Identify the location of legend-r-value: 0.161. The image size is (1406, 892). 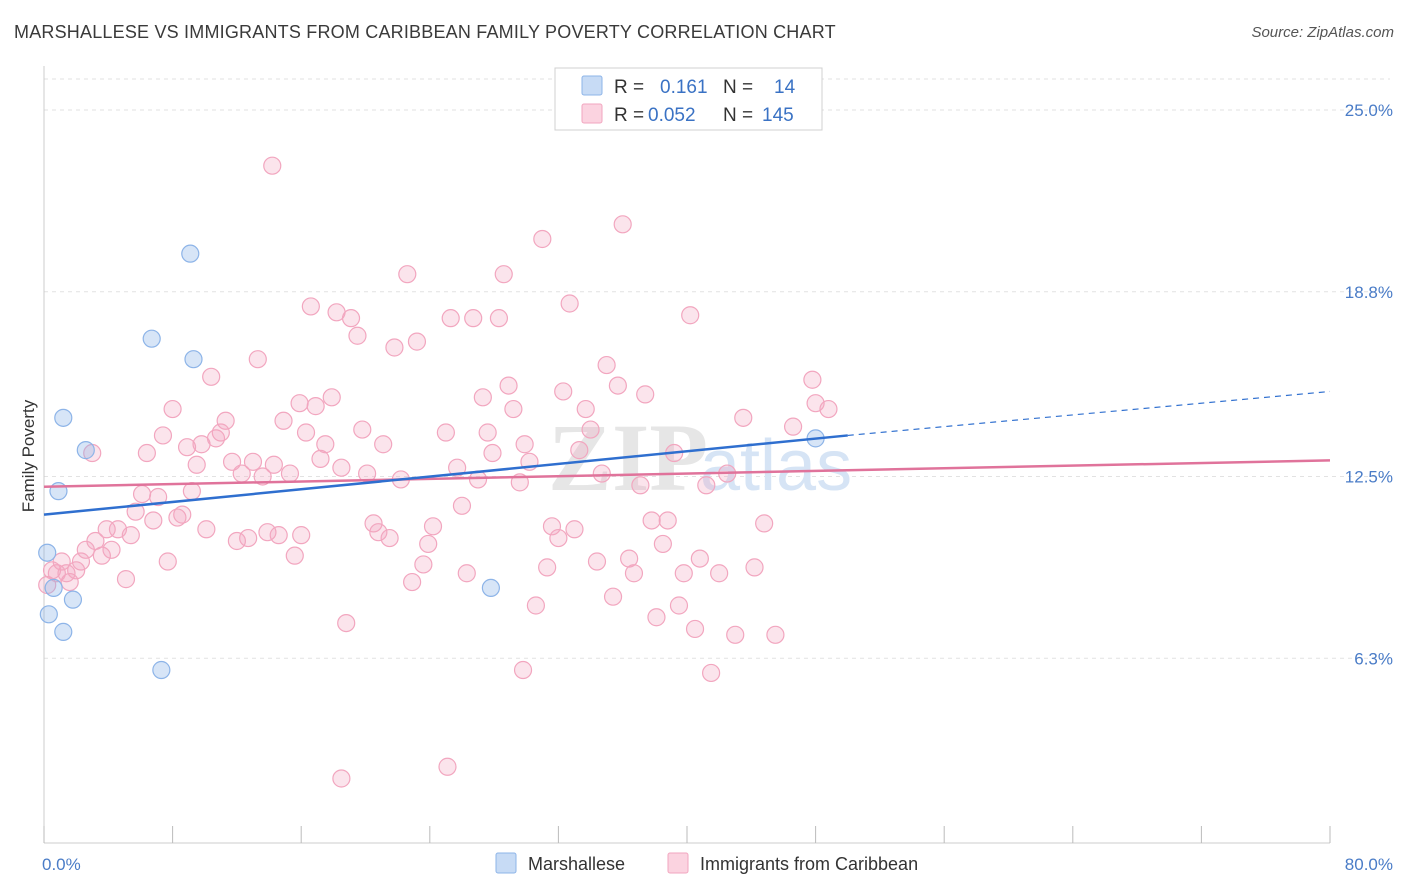
(684, 87).